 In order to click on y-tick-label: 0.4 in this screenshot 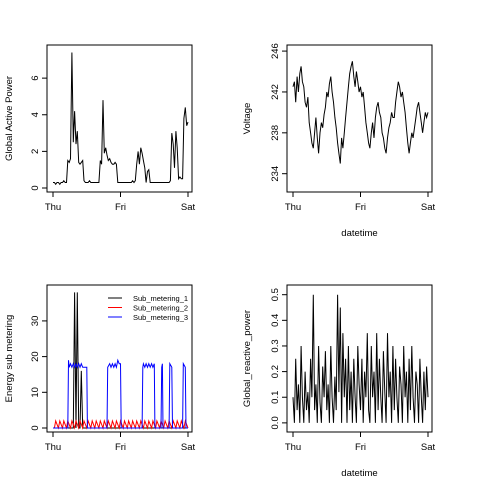, I will do `click(275, 320)`.